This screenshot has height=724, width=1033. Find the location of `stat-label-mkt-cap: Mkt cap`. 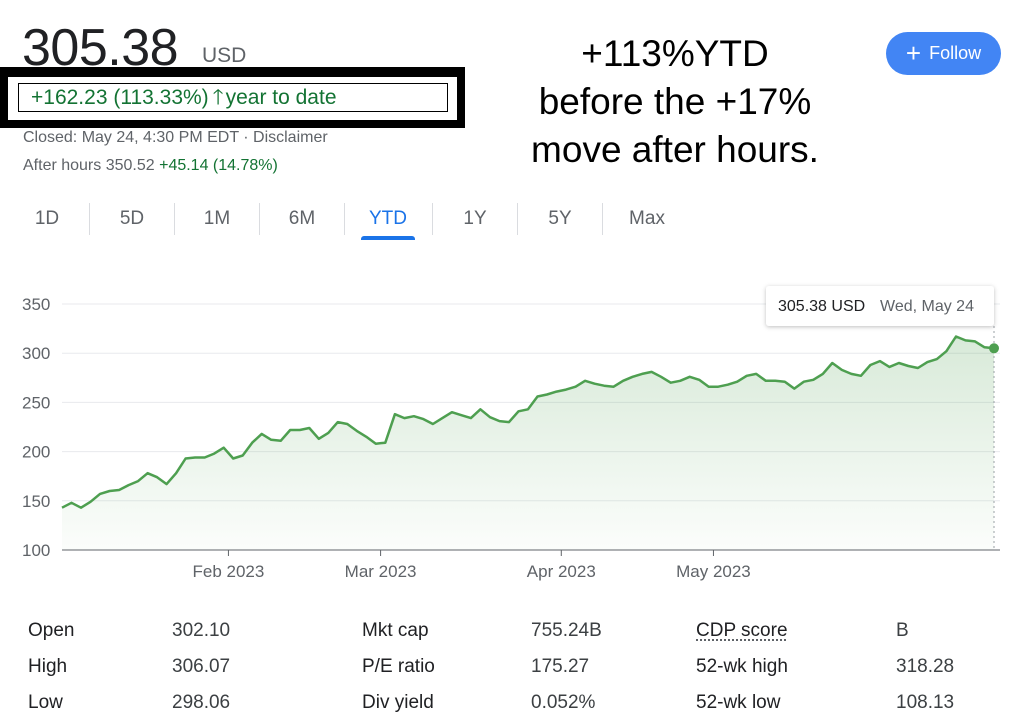

stat-label-mkt-cap: Mkt cap is located at coordinates (395, 630).